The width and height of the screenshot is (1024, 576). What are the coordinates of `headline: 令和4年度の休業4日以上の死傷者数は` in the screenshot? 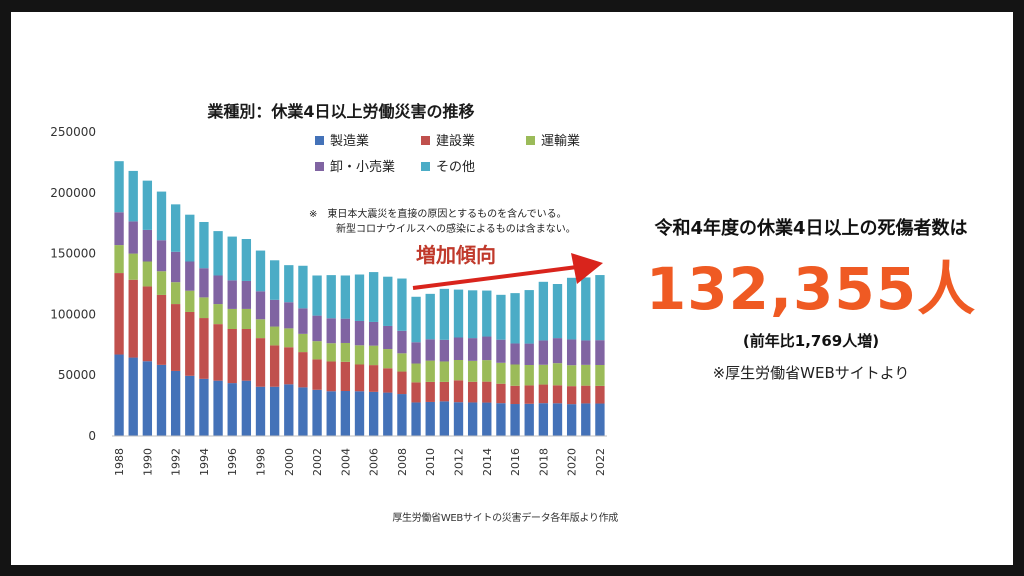 It's located at (811, 228).